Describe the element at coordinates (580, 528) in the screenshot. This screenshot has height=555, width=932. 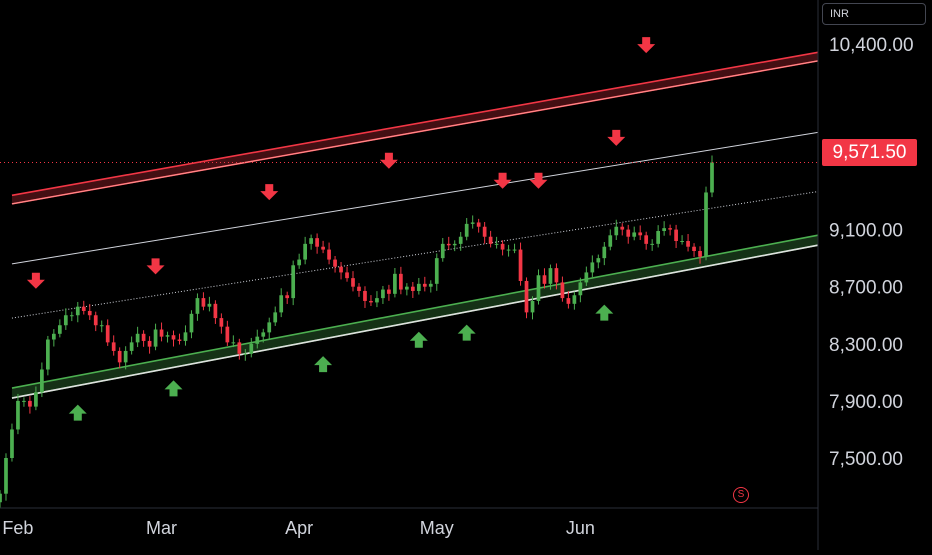
I see `time-tick-label: Jun` at that location.